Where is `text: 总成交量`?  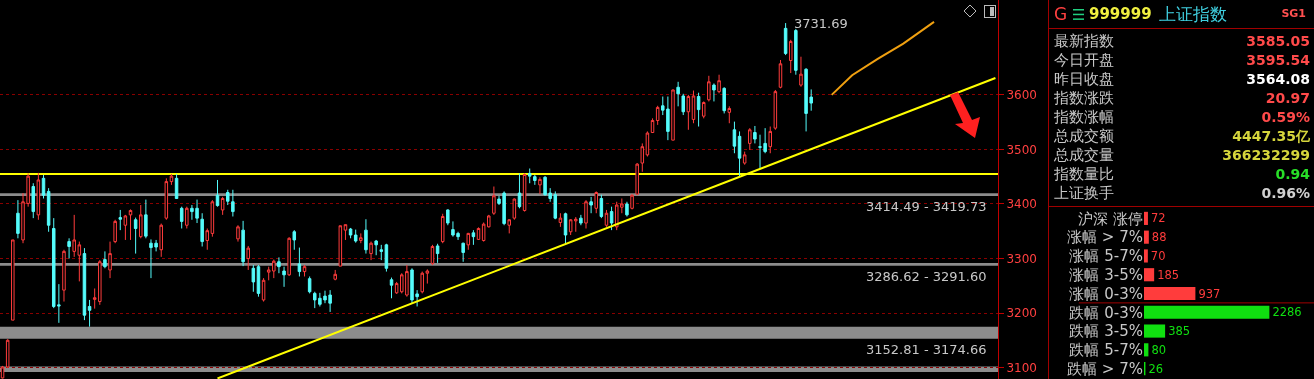
text: 总成交量 is located at coordinates (1084, 155).